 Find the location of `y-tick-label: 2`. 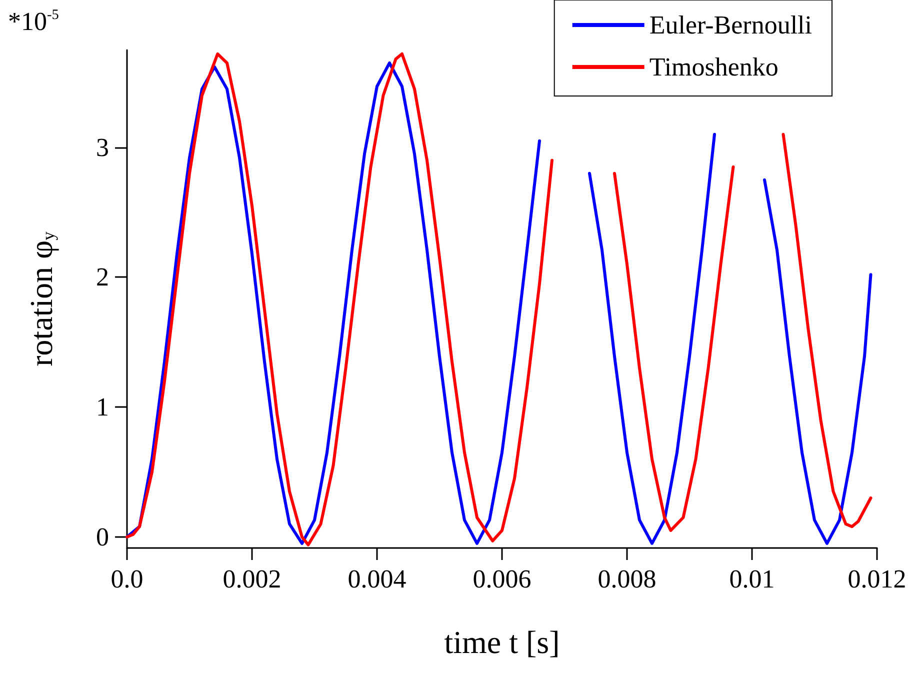

y-tick-label: 2 is located at coordinates (102, 277).